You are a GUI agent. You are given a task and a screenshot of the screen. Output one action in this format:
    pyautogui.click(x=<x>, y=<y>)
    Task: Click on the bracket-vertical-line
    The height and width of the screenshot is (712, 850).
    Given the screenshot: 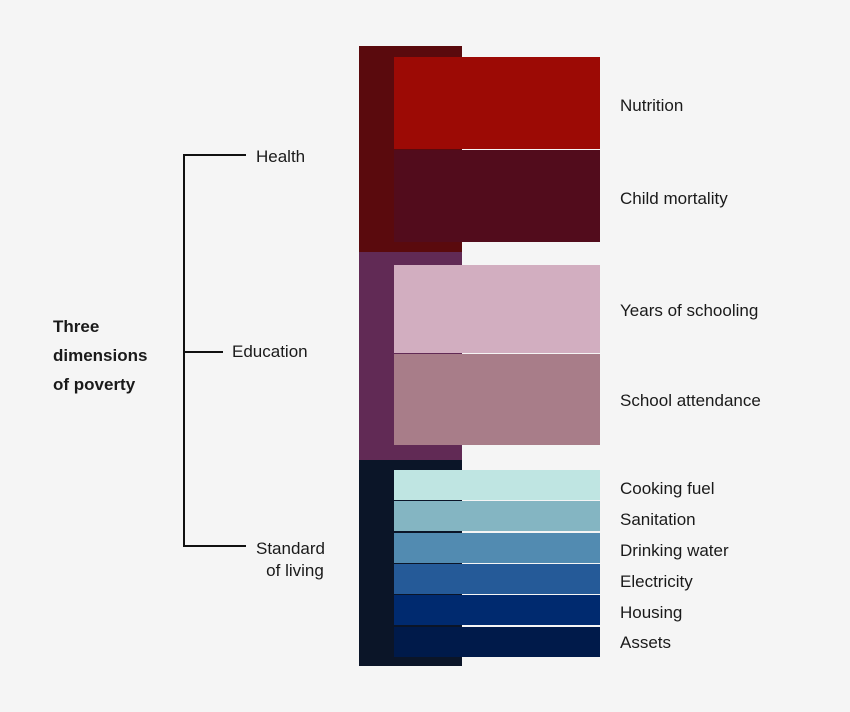 What is the action you would take?
    pyautogui.click(x=184, y=350)
    